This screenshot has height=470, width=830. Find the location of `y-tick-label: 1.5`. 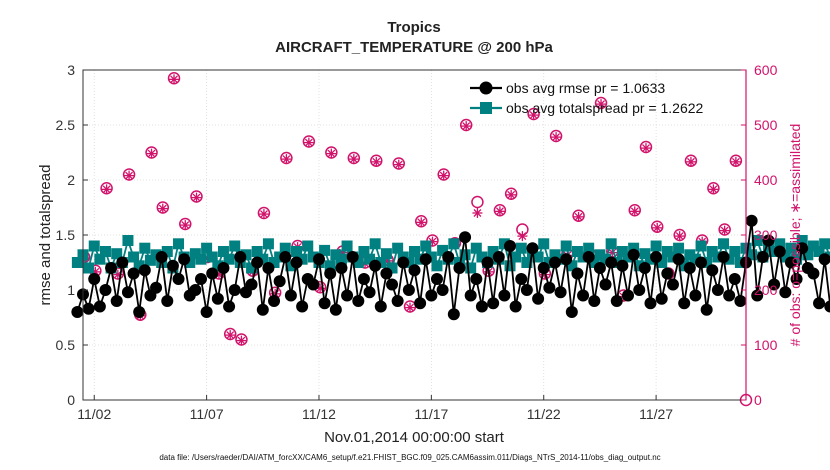

y-tick-label: 1.5 is located at coordinates (66, 235).